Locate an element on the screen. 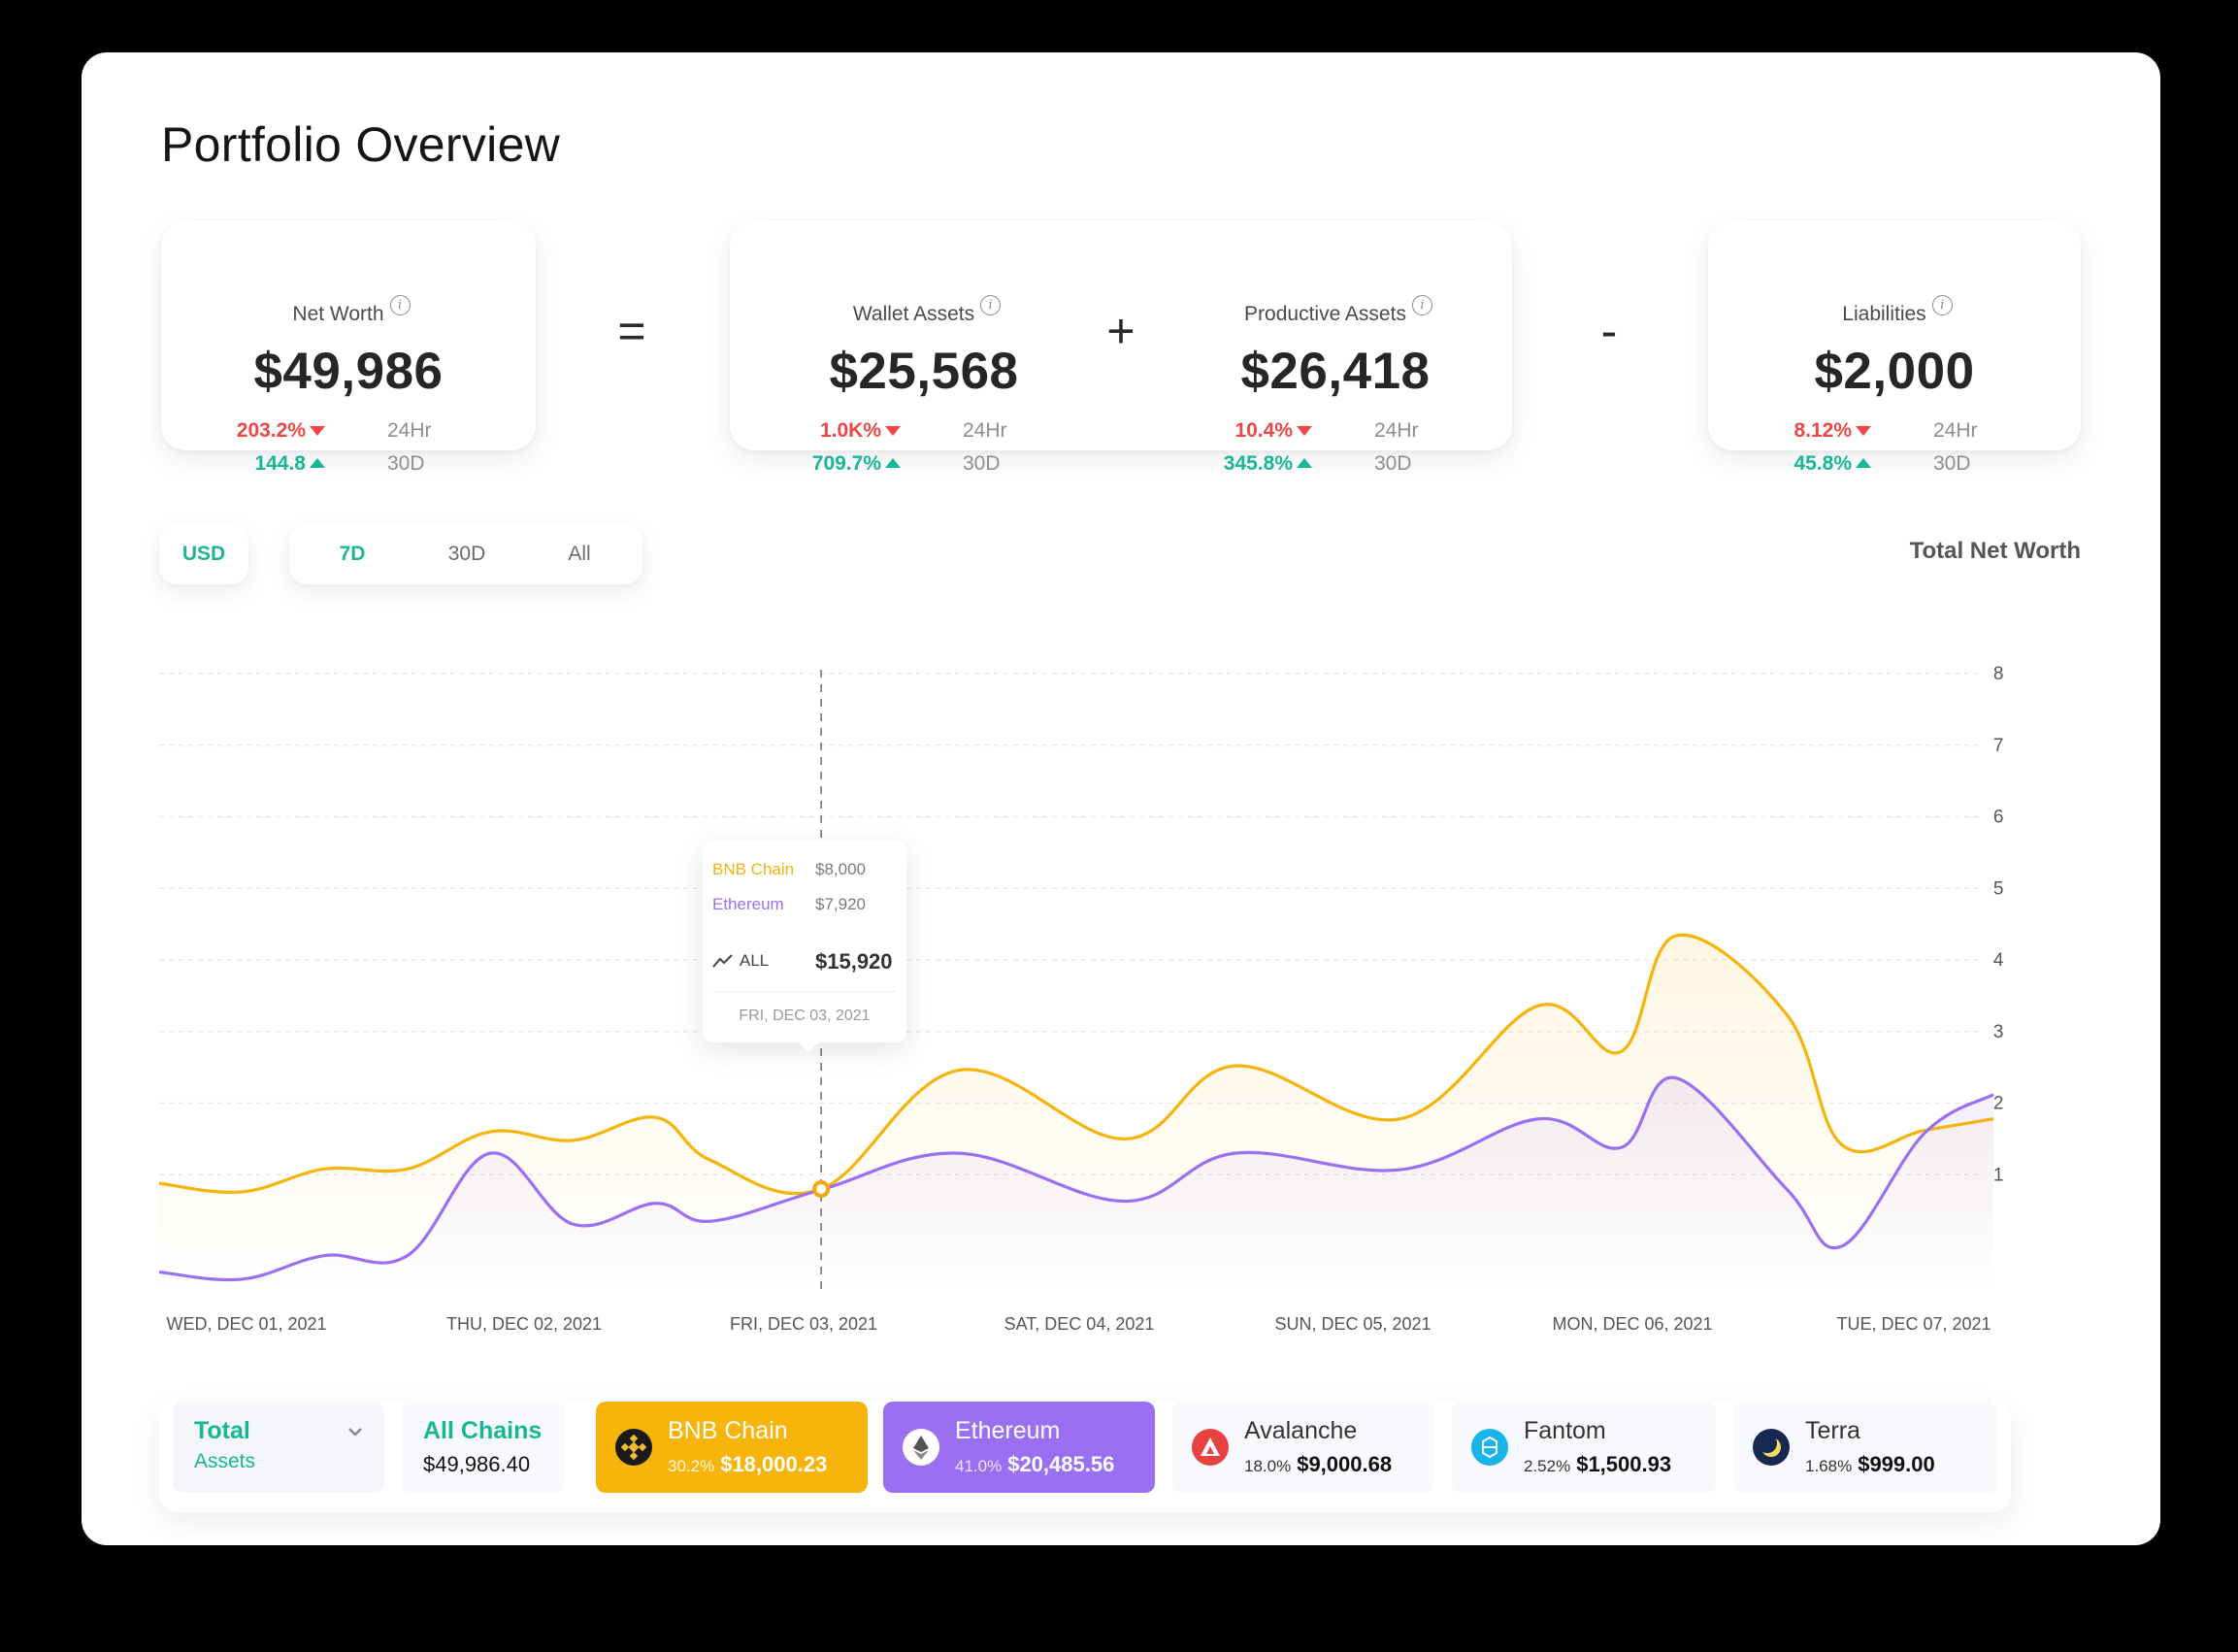 Image resolution: width=2238 pixels, height=1652 pixels. chain-amount: $999.00 is located at coordinates (1896, 1464).